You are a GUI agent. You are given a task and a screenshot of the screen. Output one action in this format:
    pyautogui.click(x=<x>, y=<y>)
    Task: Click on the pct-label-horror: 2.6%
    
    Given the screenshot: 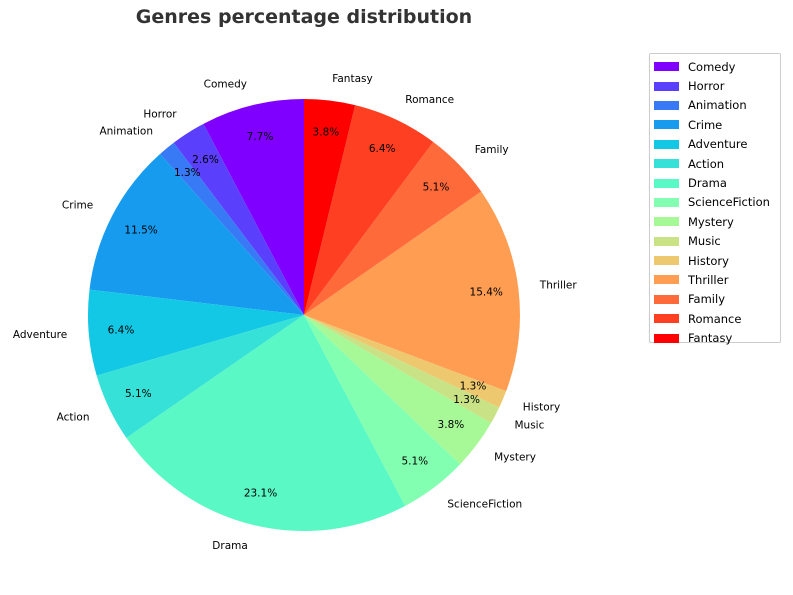 What is the action you would take?
    pyautogui.click(x=205, y=160)
    